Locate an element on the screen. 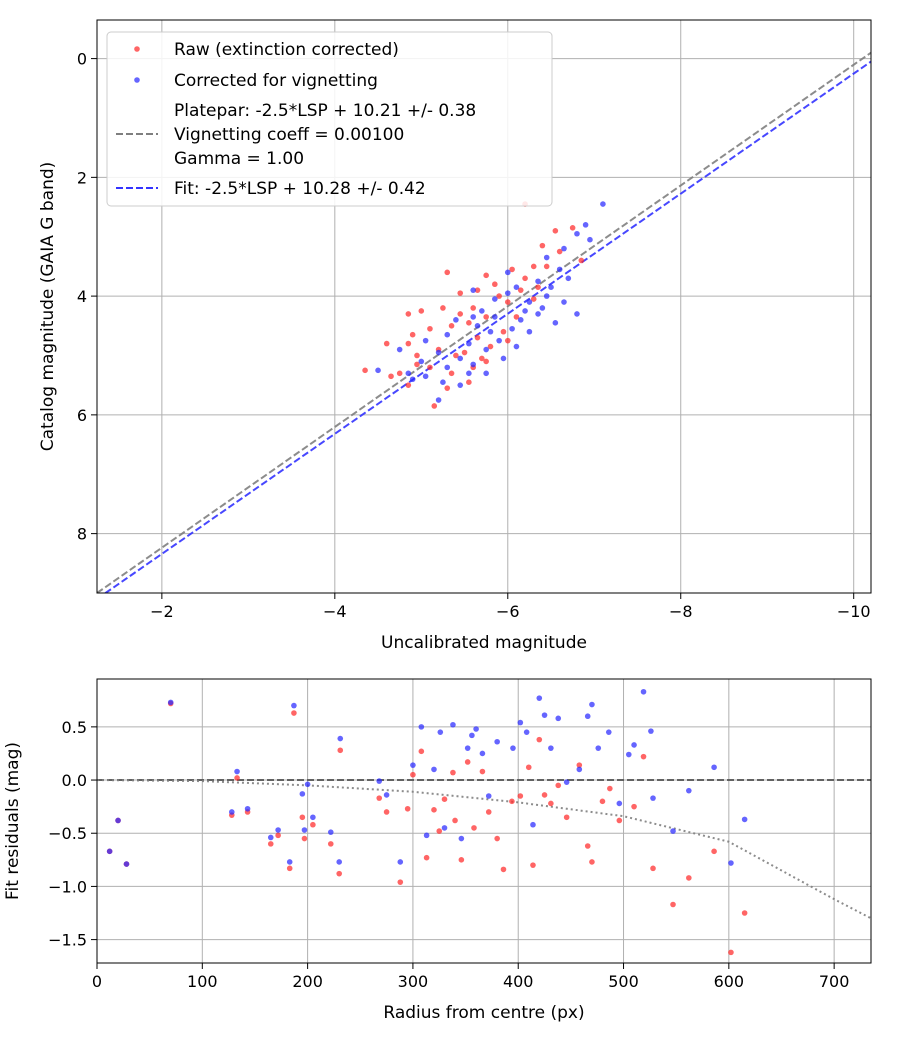  x-axis-label: Radius from centre (px) is located at coordinates (483, 1013).